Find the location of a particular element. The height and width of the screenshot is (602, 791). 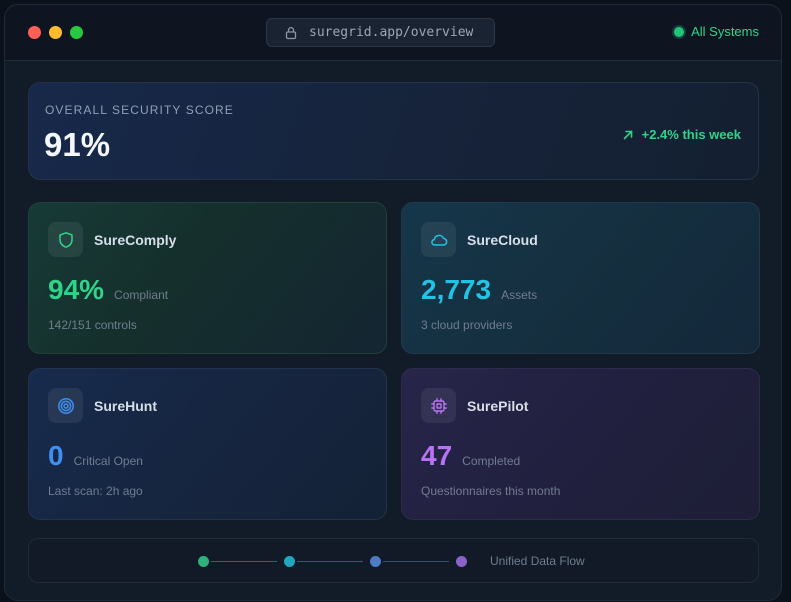

status-indicator-icon is located at coordinates (679, 31).